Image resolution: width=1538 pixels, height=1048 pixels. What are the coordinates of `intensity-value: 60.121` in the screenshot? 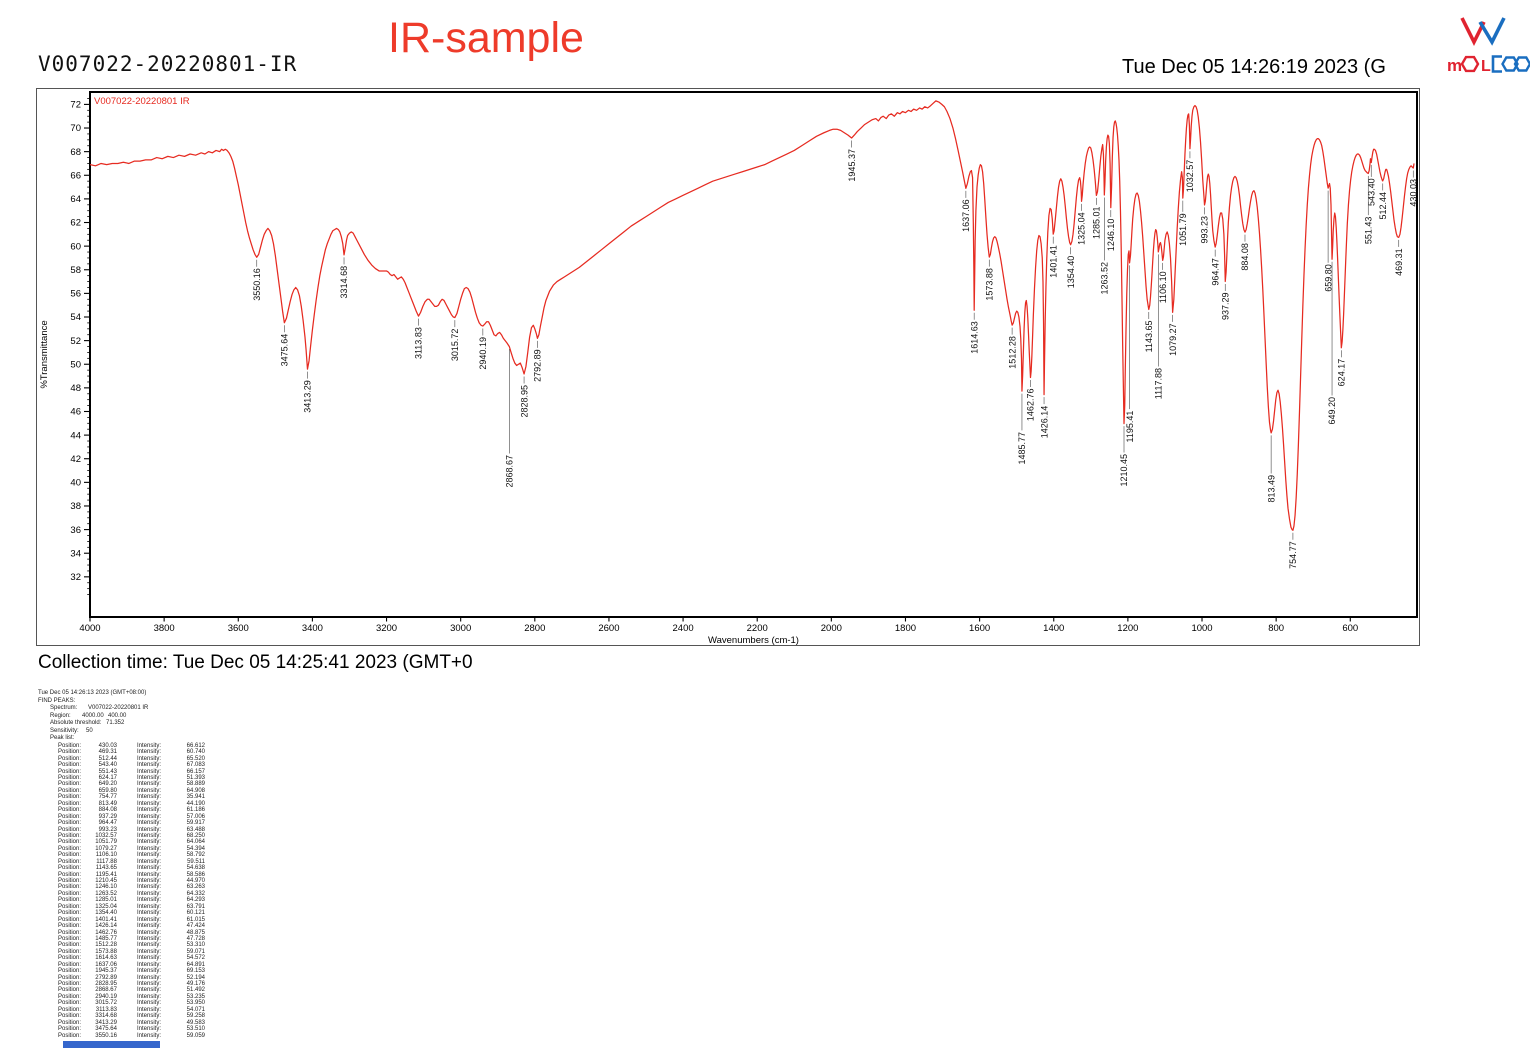 It's located at (195, 913).